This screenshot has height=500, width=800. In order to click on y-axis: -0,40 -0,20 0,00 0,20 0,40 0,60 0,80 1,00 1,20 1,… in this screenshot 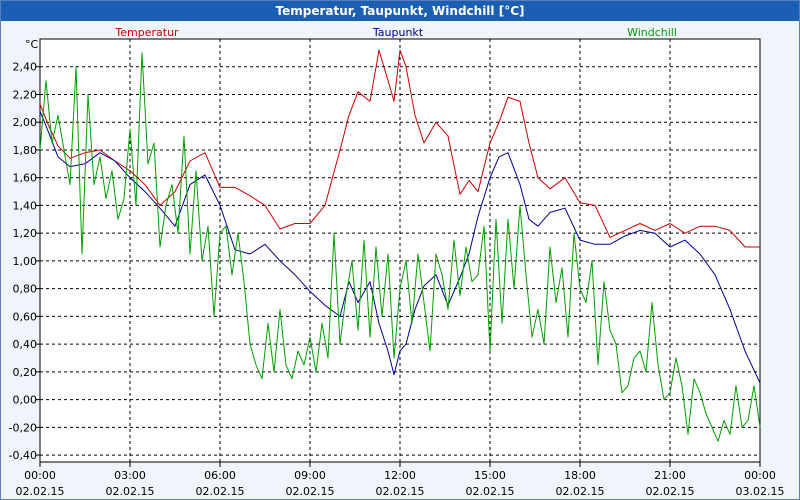, I will do `click(24, 261)`.